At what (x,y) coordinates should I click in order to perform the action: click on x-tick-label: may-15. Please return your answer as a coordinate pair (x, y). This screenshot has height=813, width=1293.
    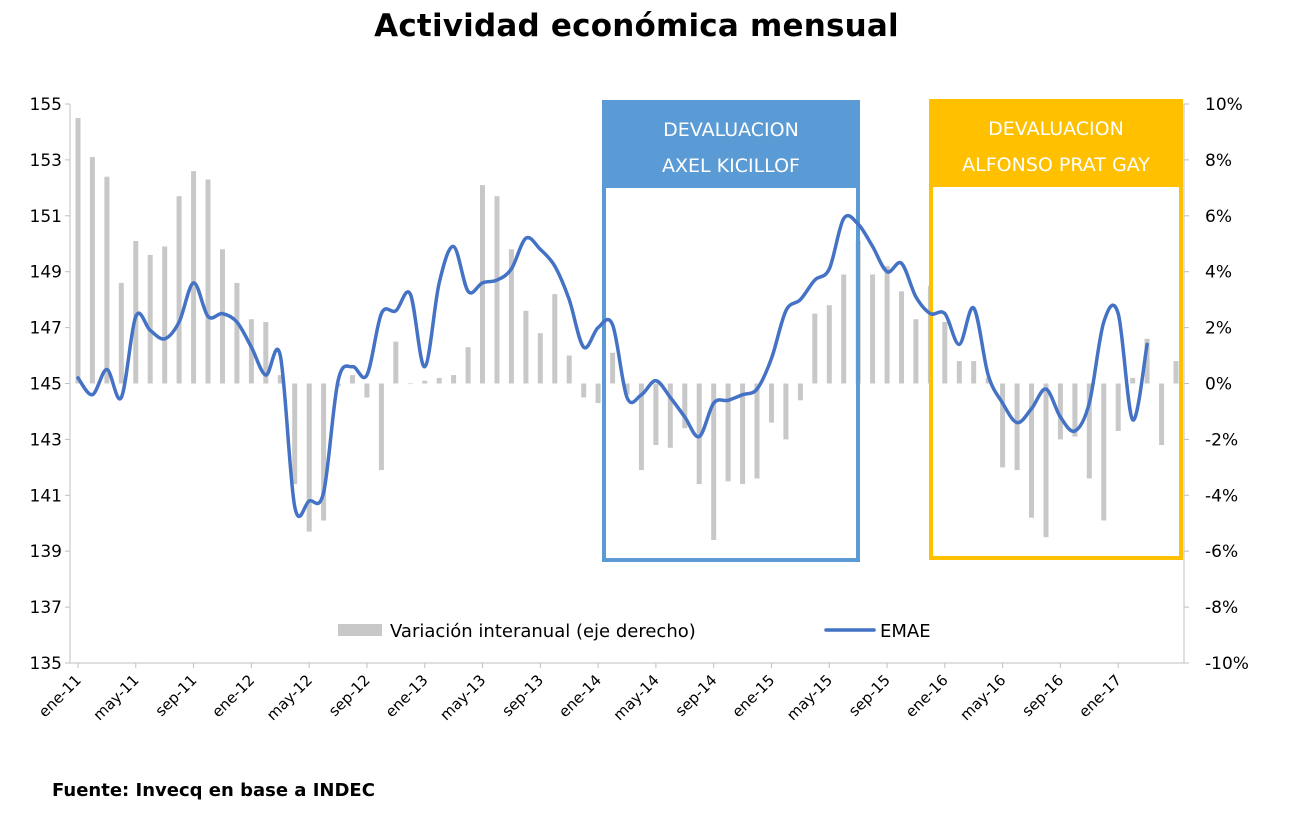
    Looking at the image, I should click on (809, 697).